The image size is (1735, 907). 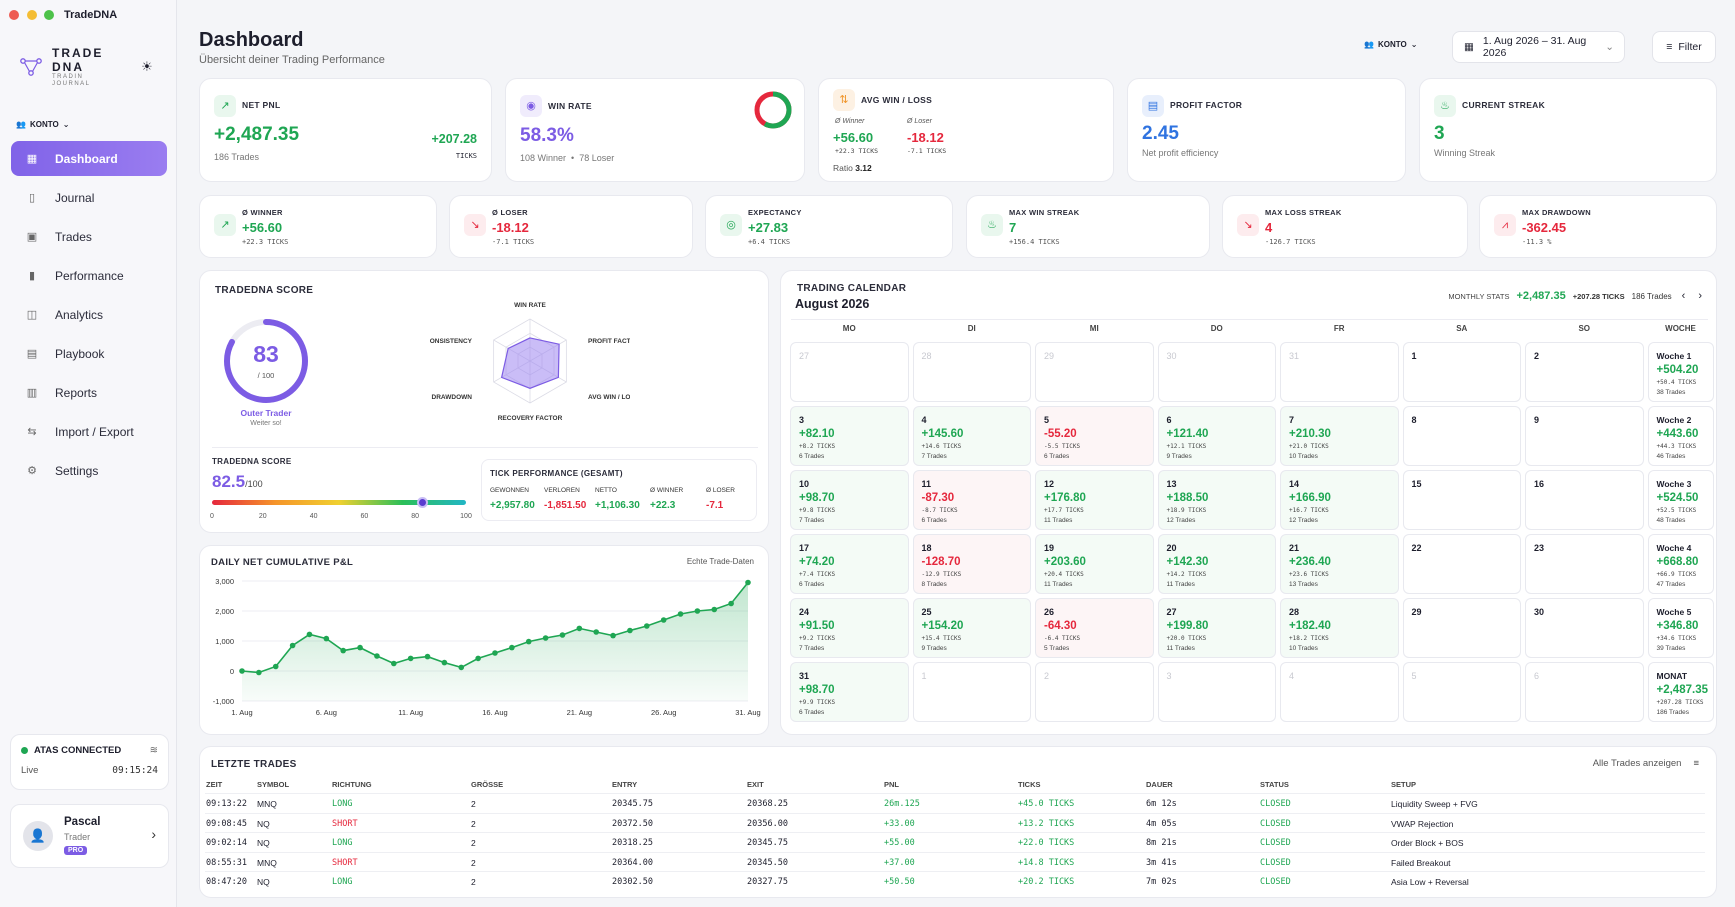 I want to click on calendar-day-pnl: +91.50, so click(x=817, y=626).